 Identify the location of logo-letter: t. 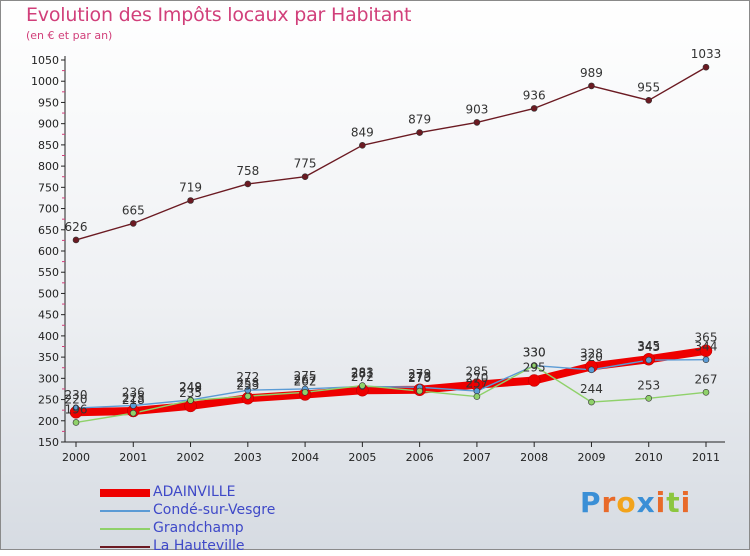
(673, 502).